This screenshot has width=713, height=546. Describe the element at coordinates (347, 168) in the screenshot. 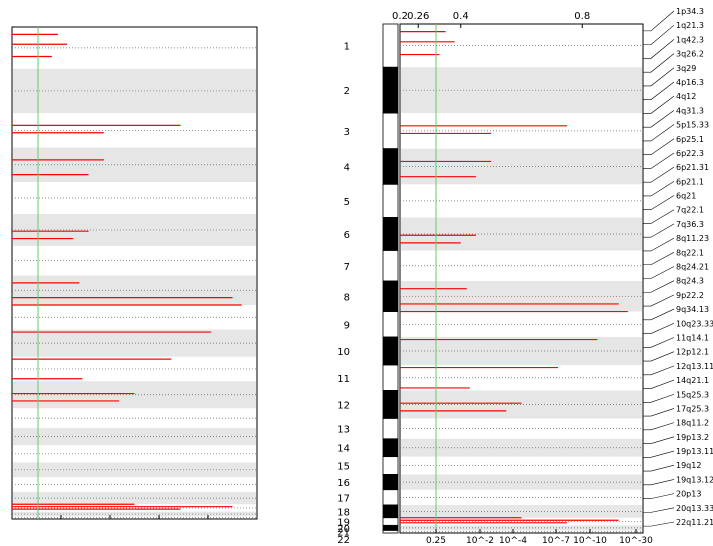

I see `chr-label-4: 4` at that location.